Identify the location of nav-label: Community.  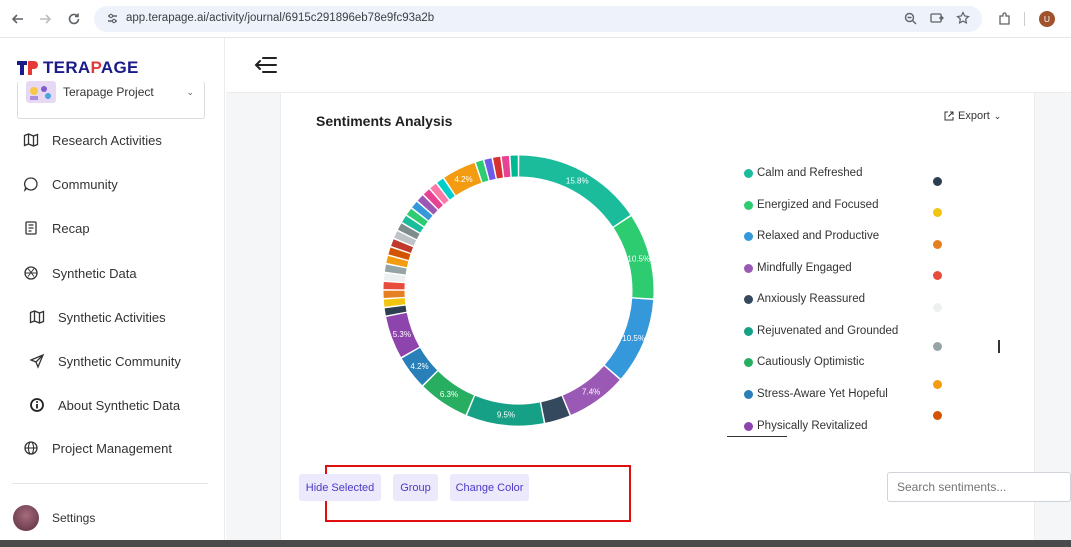
(85, 184).